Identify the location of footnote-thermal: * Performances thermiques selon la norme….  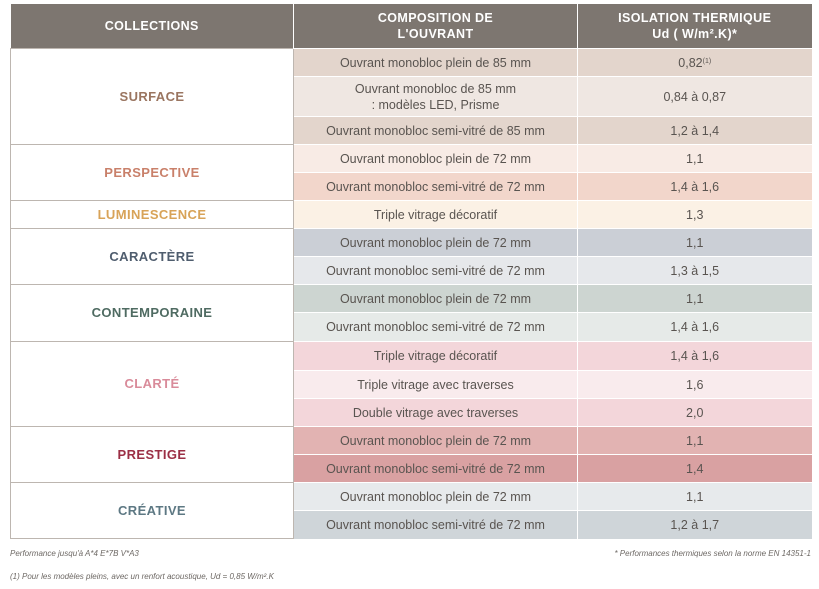
(712, 553).